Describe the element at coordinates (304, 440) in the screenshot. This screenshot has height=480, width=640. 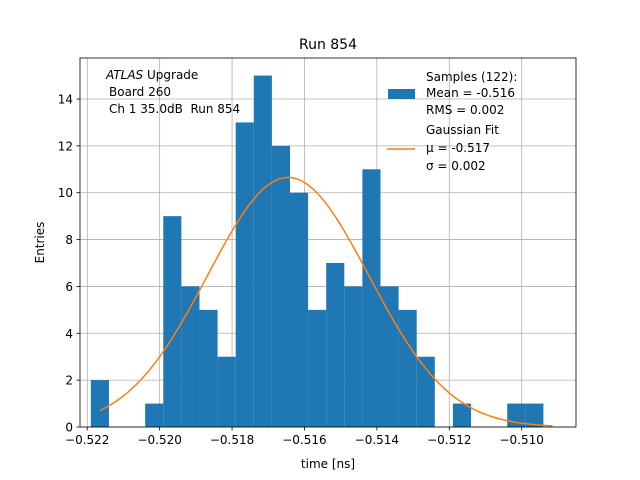
I see `x-tick-label: −0.516` at that location.